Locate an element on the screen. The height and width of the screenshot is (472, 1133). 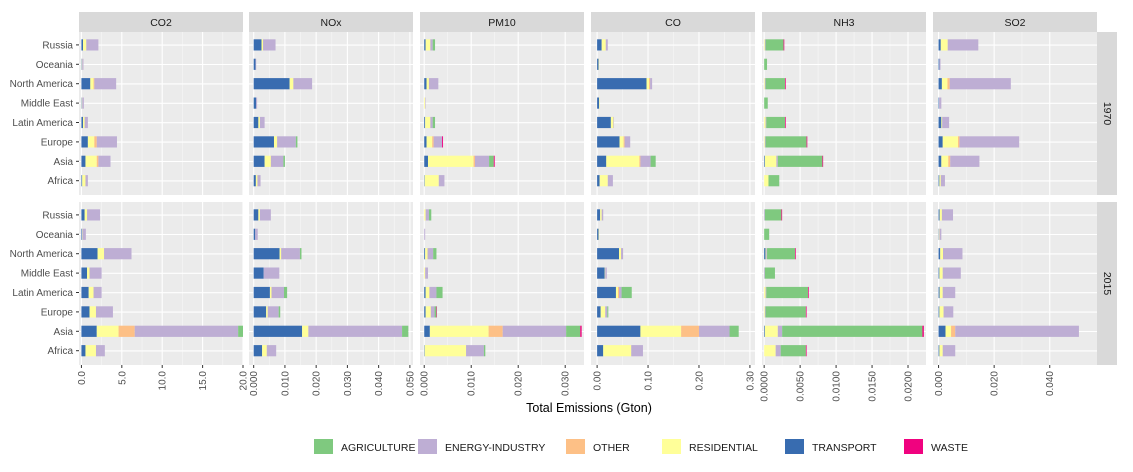
bar-co-2015-middle-east-energy-industry is located at coordinates (606, 273).